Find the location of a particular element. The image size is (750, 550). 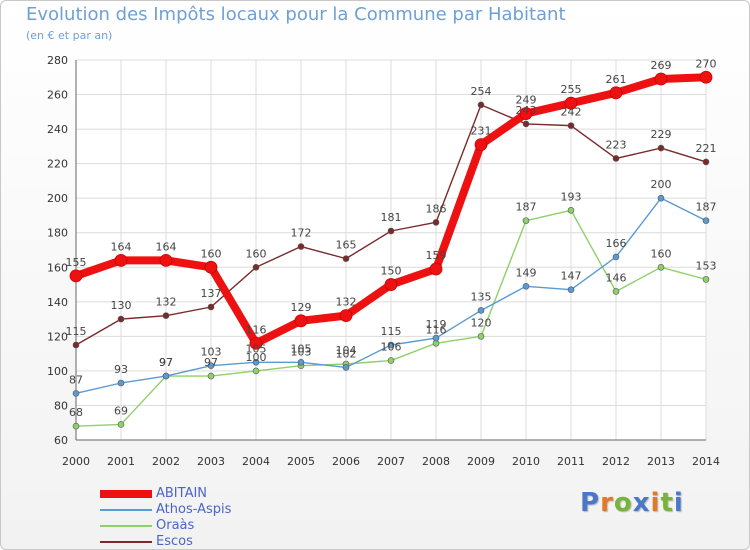

legend-swatch-abitain is located at coordinates (126, 494).